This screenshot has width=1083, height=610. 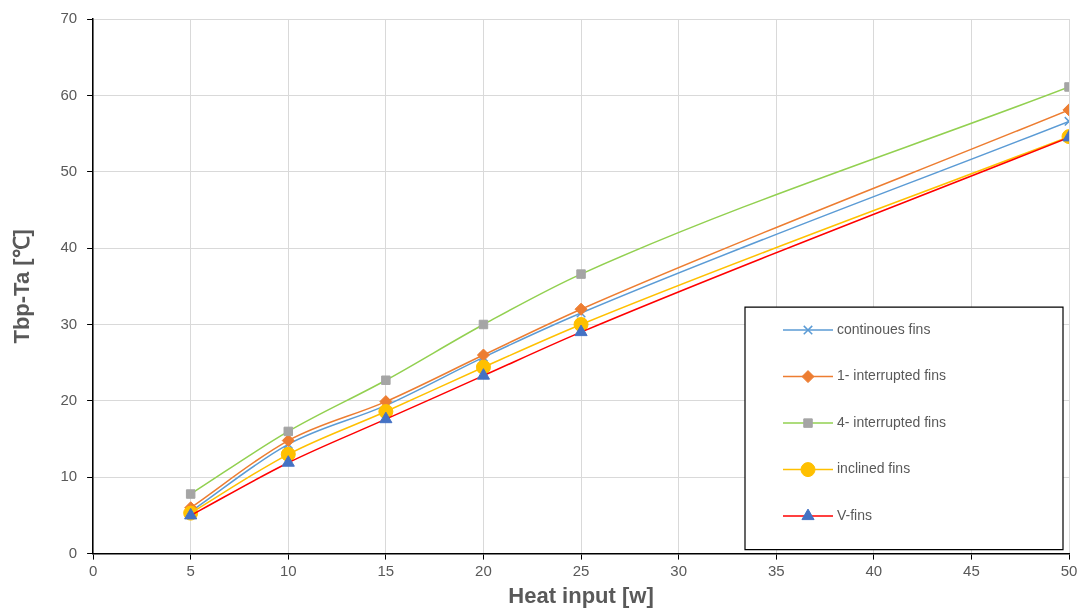 What do you see at coordinates (891, 421) in the screenshot?
I see `legend-label: 4- interrupted fins` at bounding box center [891, 421].